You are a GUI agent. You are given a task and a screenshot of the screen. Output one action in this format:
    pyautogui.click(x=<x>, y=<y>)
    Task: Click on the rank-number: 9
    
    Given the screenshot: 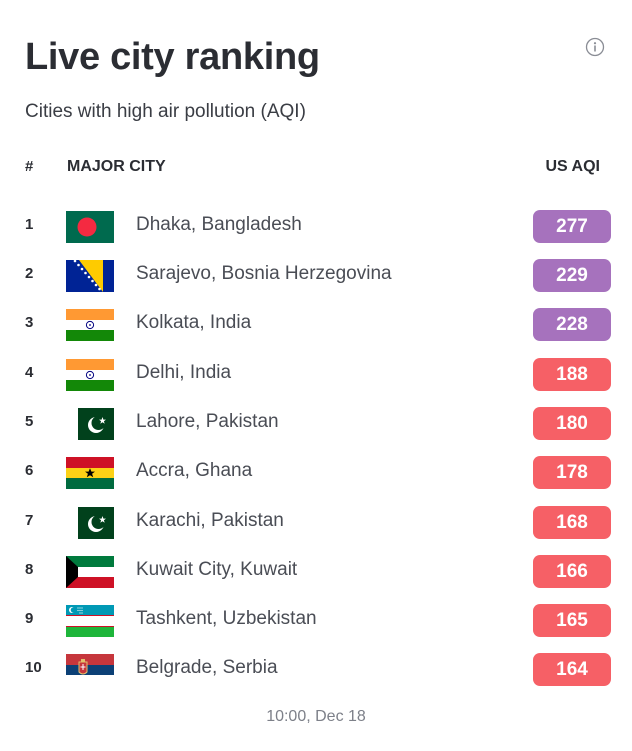 What is the action you would take?
    pyautogui.click(x=29, y=618)
    